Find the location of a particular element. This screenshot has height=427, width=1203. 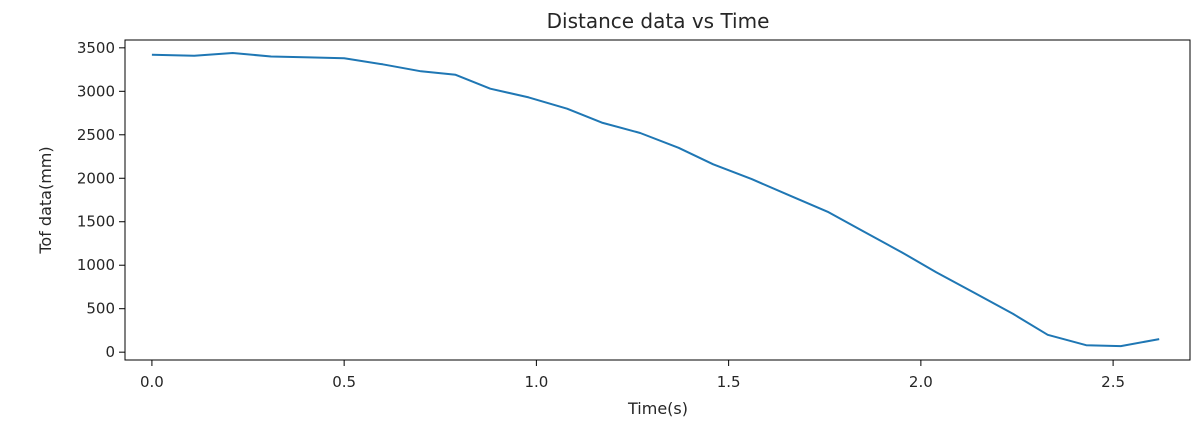

x-tick-label: 1.5 is located at coordinates (729, 382).